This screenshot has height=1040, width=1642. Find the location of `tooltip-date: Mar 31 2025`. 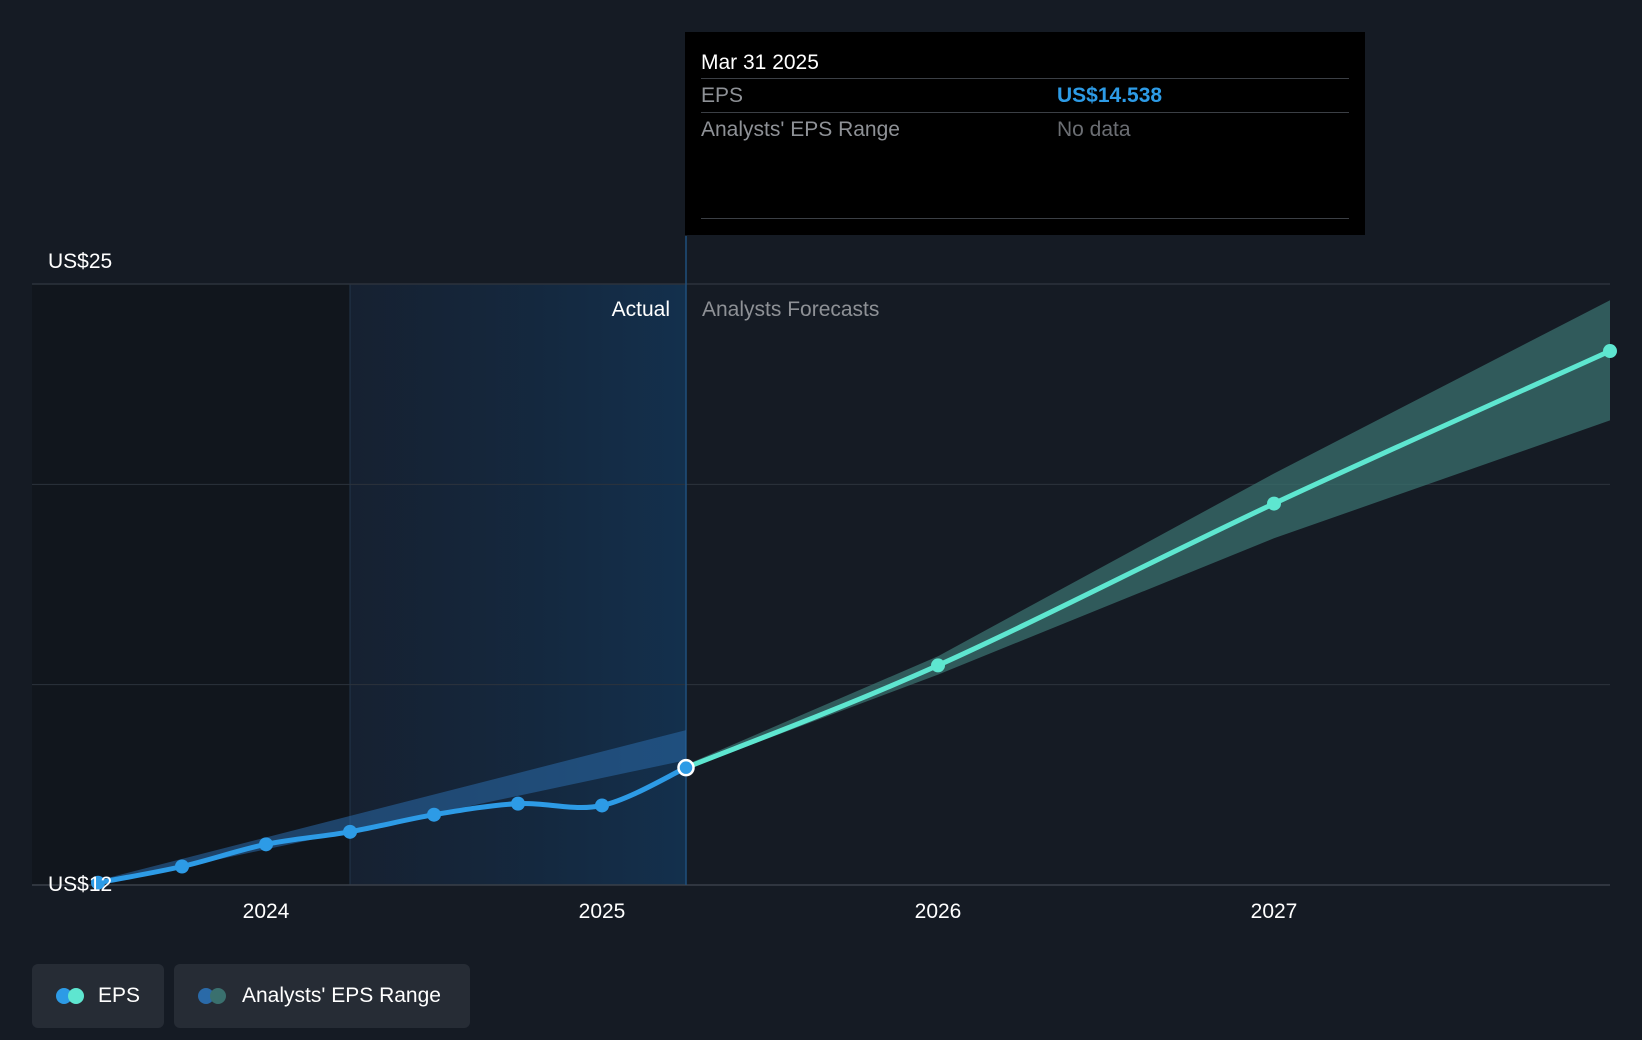

tooltip-date: Mar 31 2025 is located at coordinates (760, 62).